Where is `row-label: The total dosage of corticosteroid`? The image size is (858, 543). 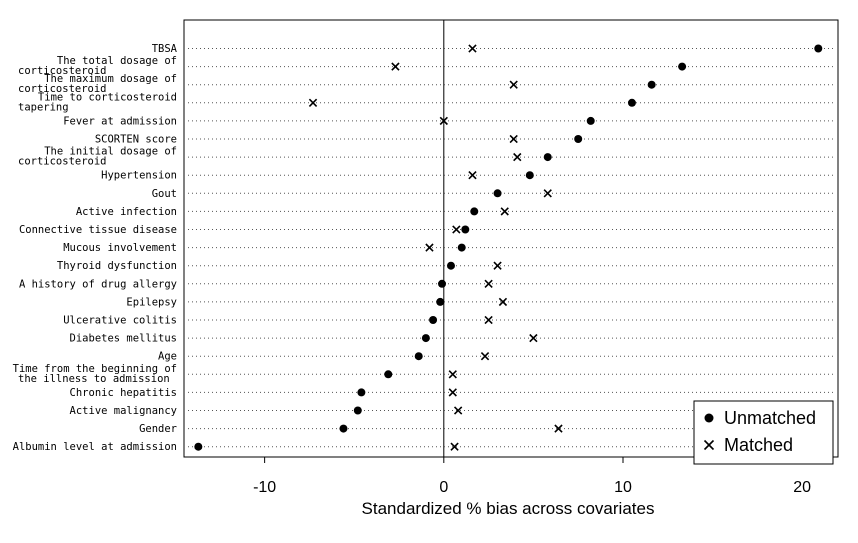 row-label: The total dosage of corticosteroid is located at coordinates (97, 66).